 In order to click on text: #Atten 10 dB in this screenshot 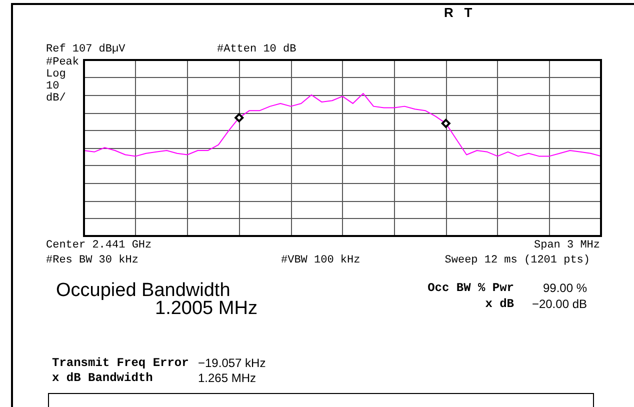, I will do `click(257, 50)`.